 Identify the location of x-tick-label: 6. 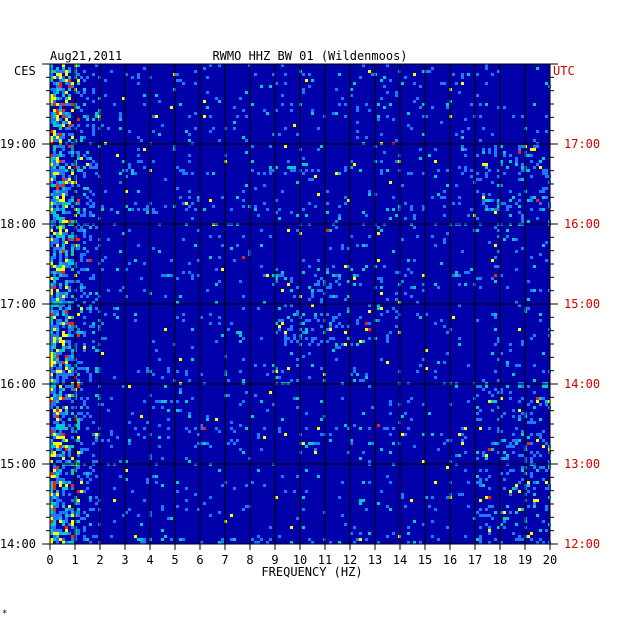
(199, 560).